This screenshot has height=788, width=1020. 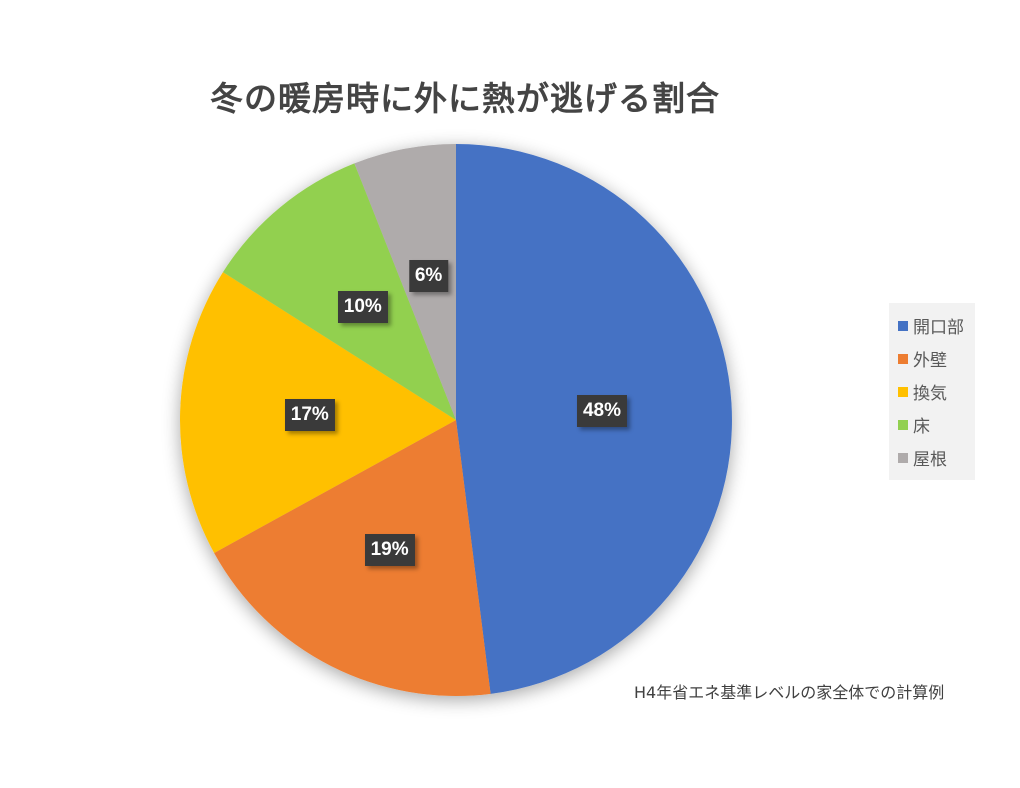 I want to click on legend: 開口部 外壁 換気 床 屋根, so click(x=932, y=391).